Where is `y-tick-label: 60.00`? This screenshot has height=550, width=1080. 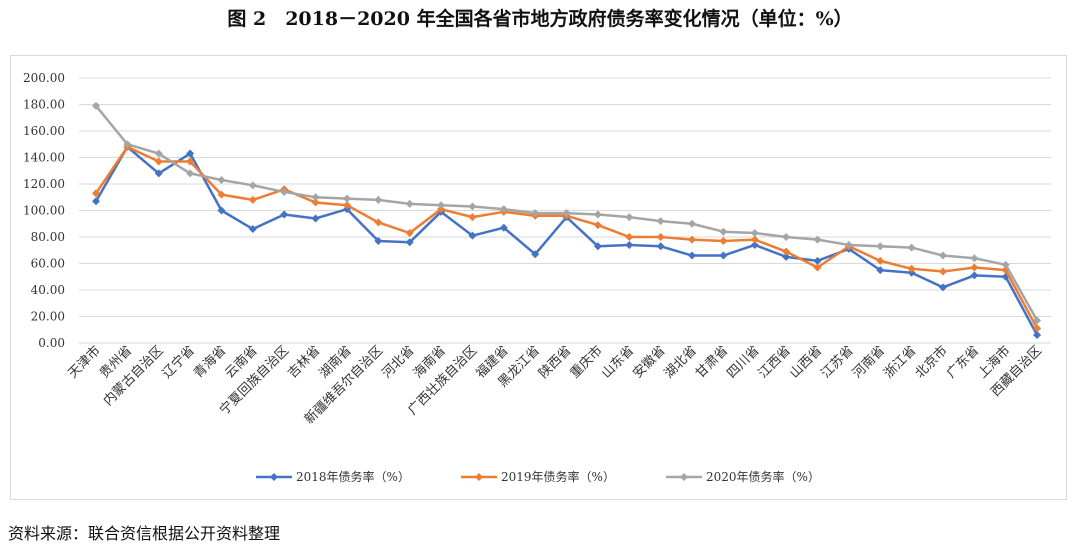
y-tick-label: 60.00 is located at coordinates (48, 264).